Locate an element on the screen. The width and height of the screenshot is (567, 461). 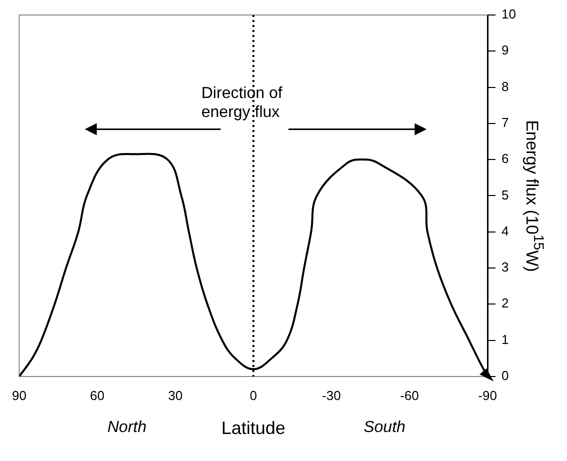
y-tick-label: 5 is located at coordinates (505, 194).